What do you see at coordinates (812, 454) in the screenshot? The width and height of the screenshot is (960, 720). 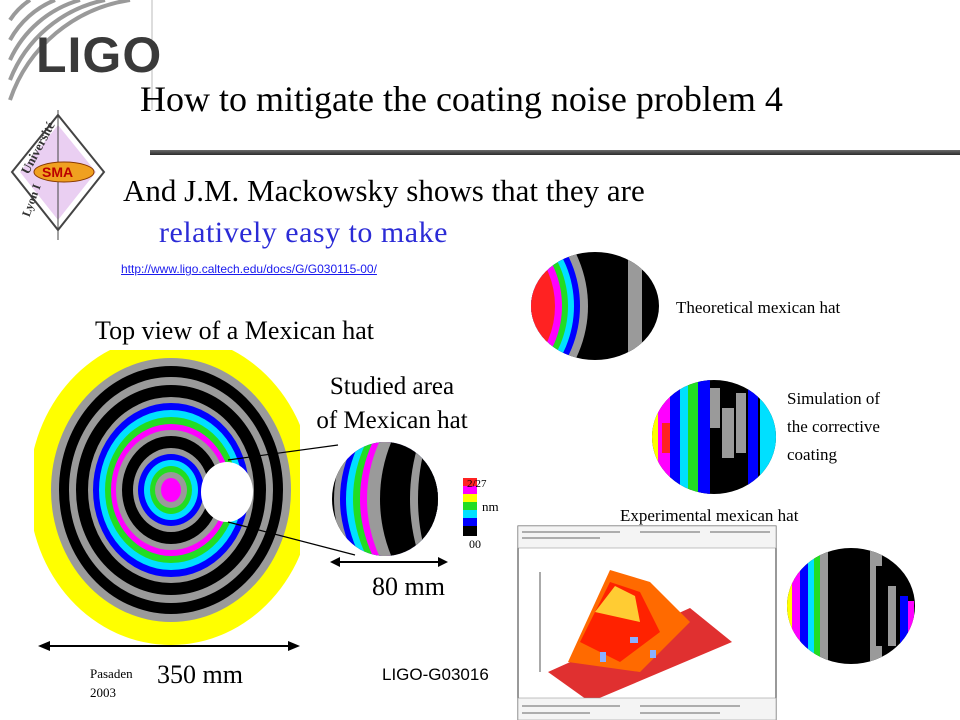 I see `simulation-line-3: coating` at bounding box center [812, 454].